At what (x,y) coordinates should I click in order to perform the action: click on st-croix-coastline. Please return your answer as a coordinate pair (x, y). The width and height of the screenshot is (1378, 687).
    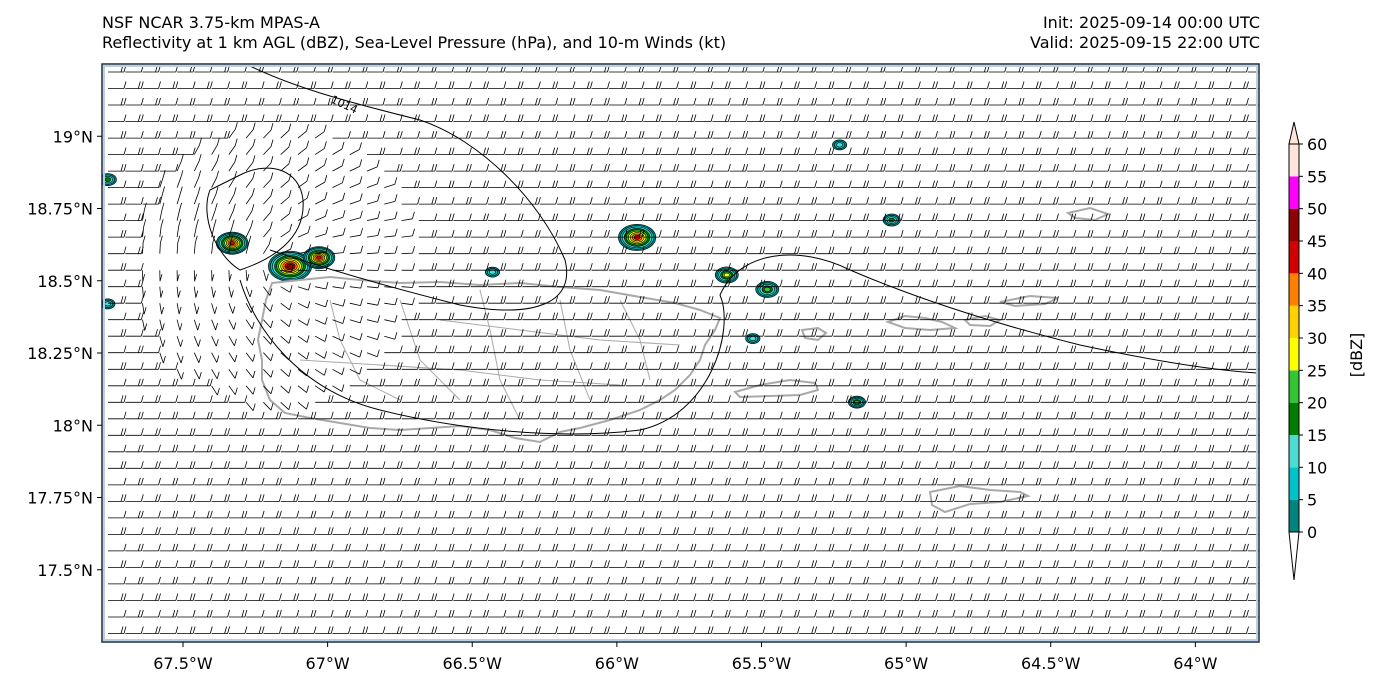
    Looking at the image, I should click on (979, 499).